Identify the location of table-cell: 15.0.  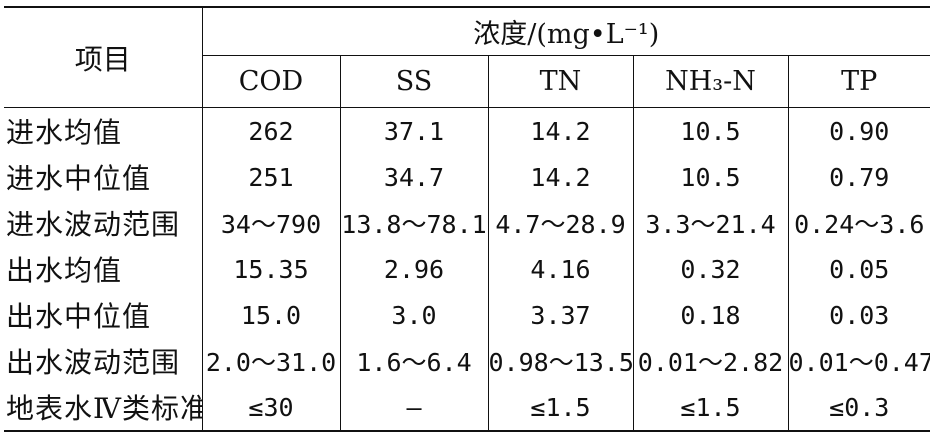
(271, 315).